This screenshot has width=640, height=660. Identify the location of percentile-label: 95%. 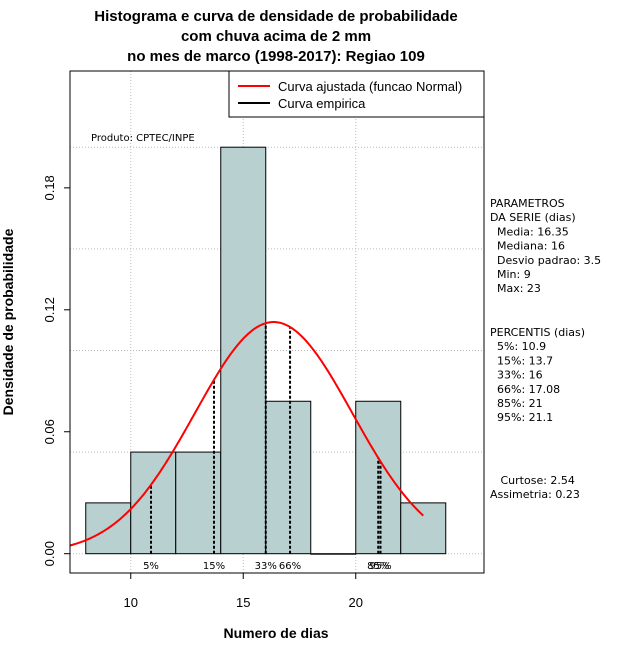
(380, 566).